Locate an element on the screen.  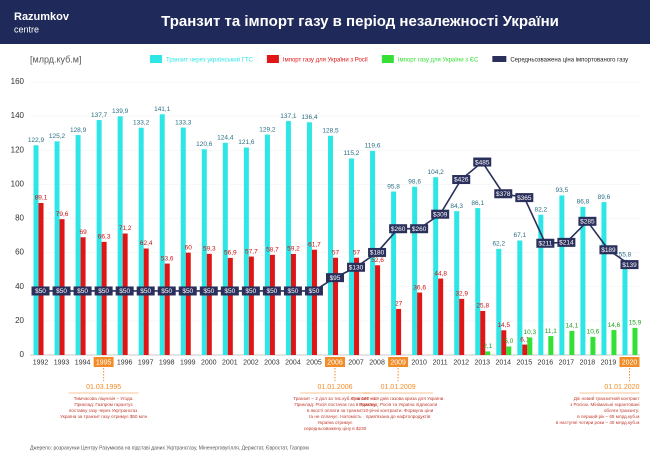
annotation-text: та не сплачує. Натомість is located at coordinates (335, 416).